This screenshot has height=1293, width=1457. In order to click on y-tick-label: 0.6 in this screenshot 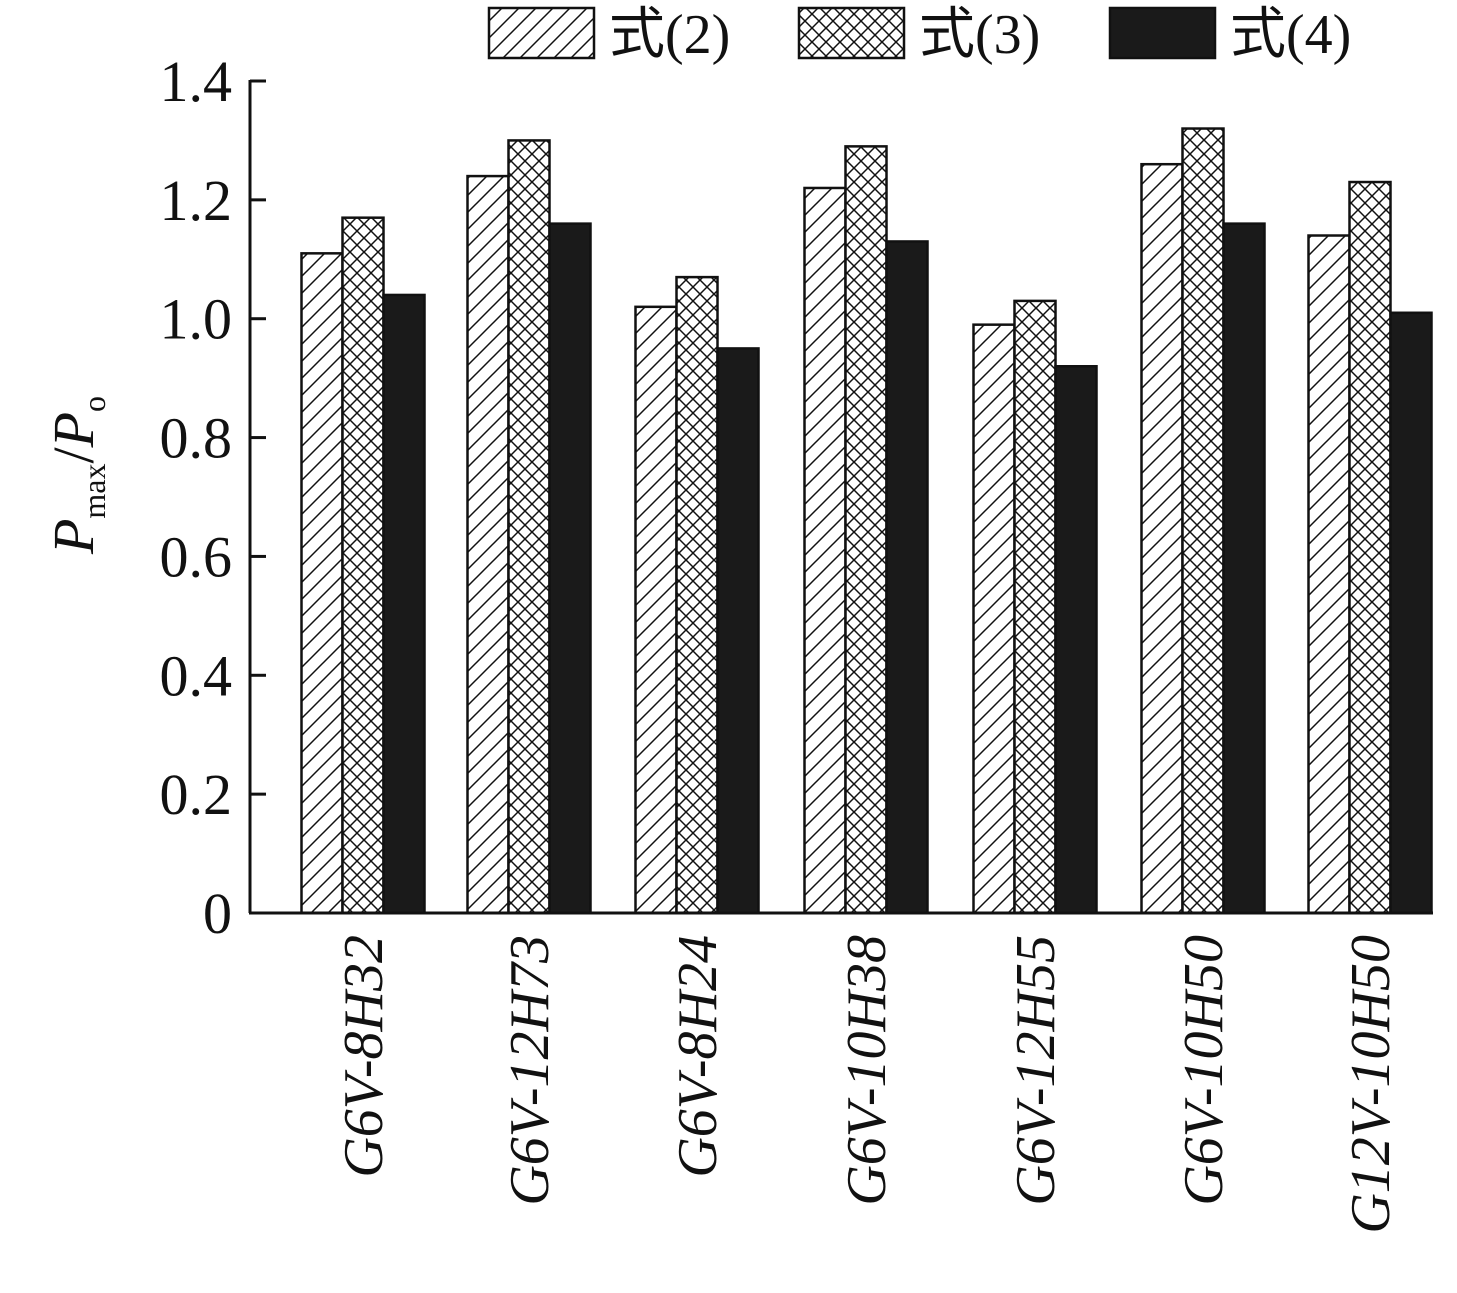, I will do `click(196, 556)`.